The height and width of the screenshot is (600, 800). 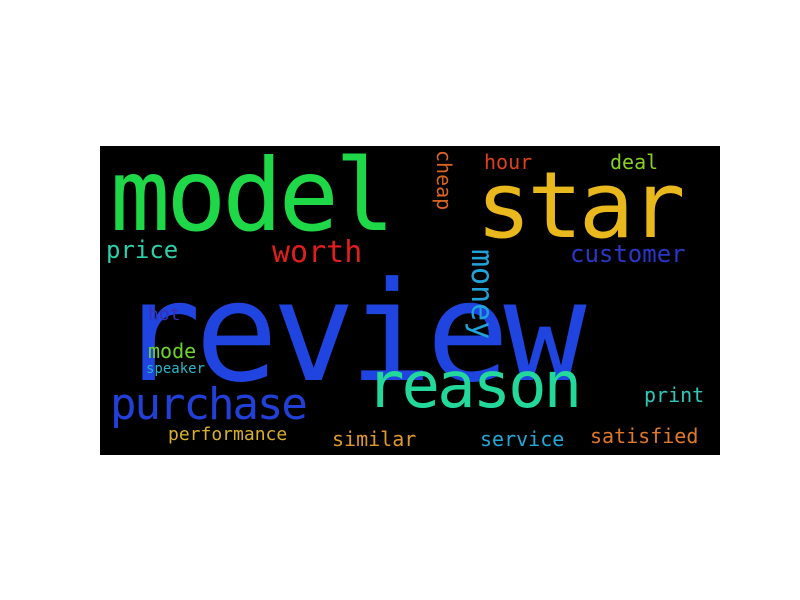 What do you see at coordinates (634, 162) in the screenshot?
I see `word-deal: deal` at bounding box center [634, 162].